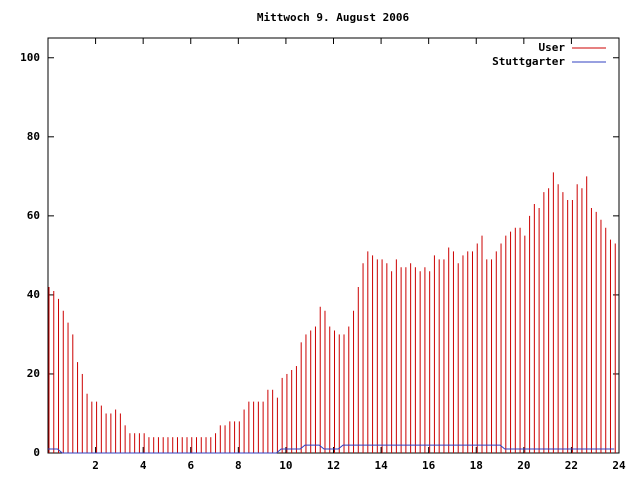 Image resolution: width=640 pixels, height=480 pixels. Describe the element at coordinates (552, 47) in the screenshot. I see `legend-label: User` at that location.